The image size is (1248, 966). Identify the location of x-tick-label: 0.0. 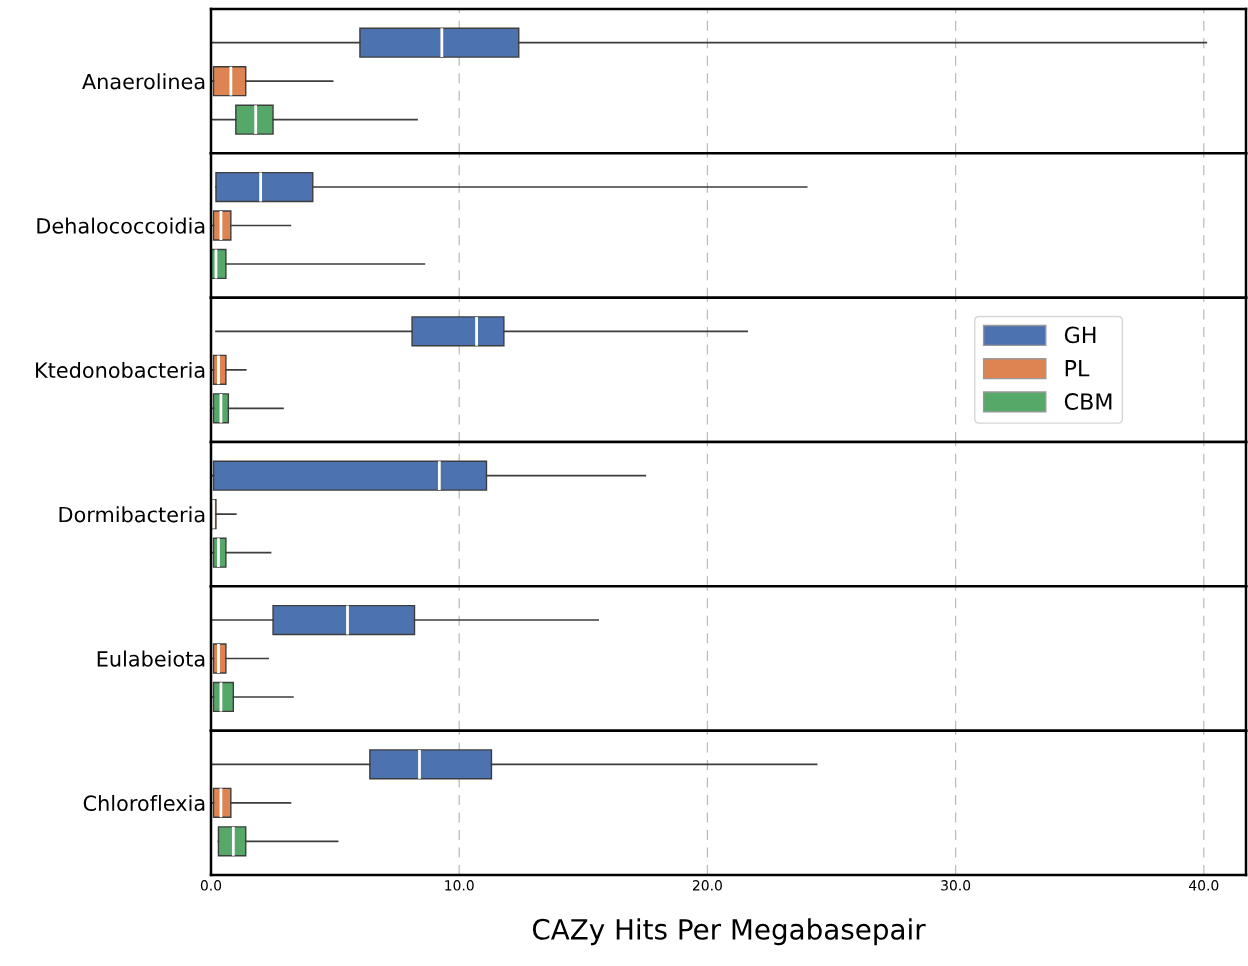
(211, 885).